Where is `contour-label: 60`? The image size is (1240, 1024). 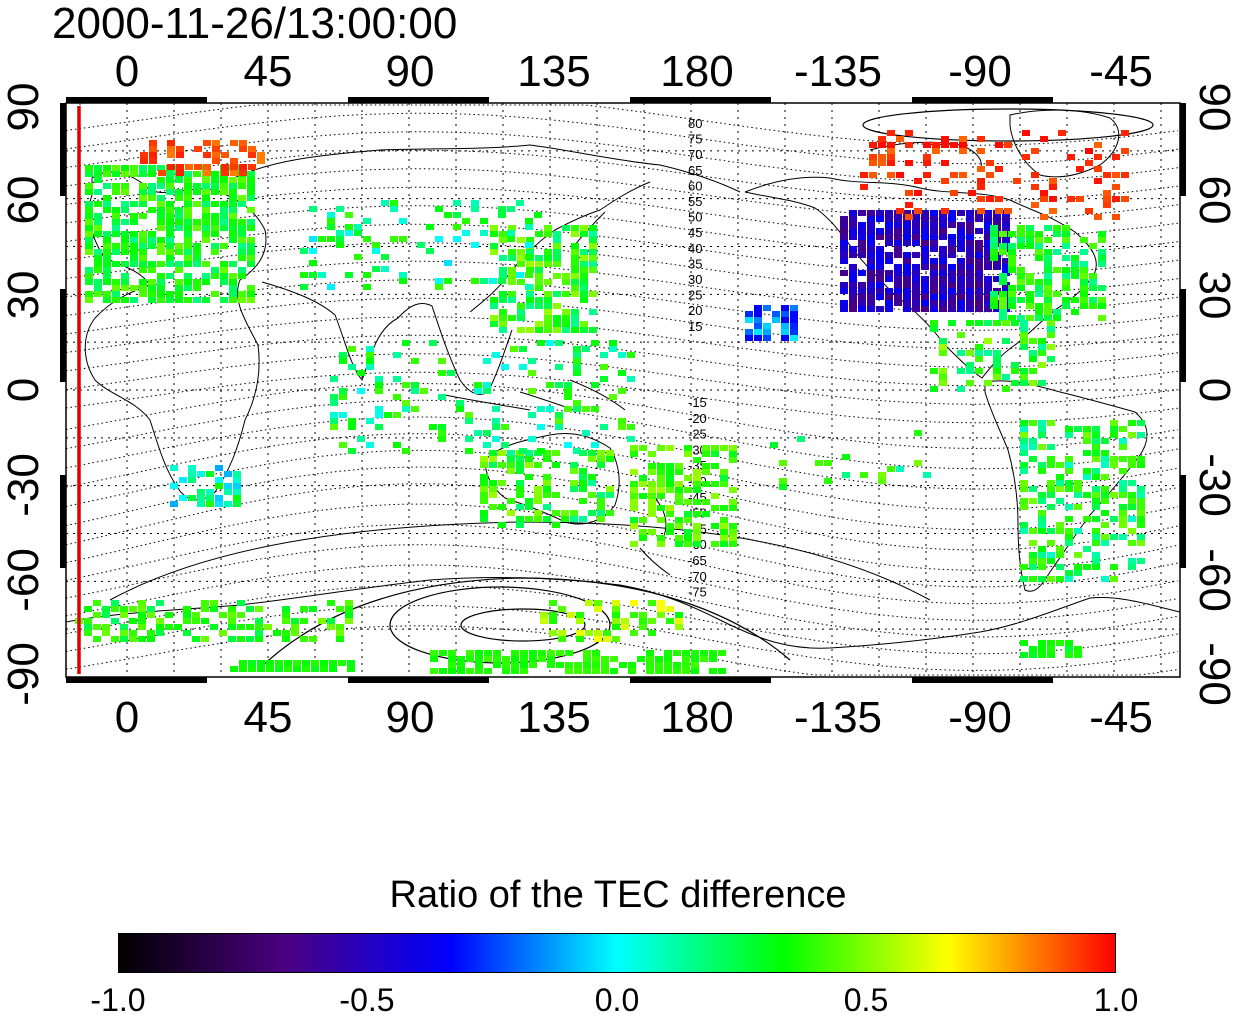
contour-label: 60 is located at coordinates (695, 185).